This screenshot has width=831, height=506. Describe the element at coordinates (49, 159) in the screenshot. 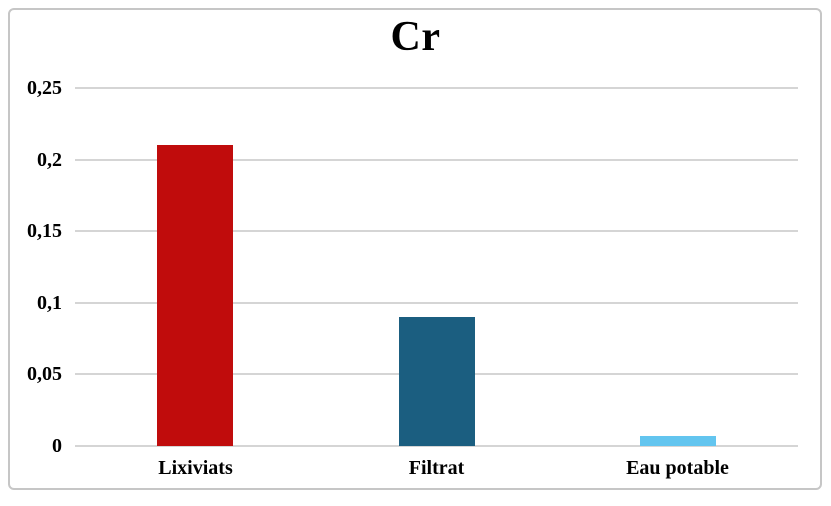

I see `y-axis-tick-label: 0,2` at that location.